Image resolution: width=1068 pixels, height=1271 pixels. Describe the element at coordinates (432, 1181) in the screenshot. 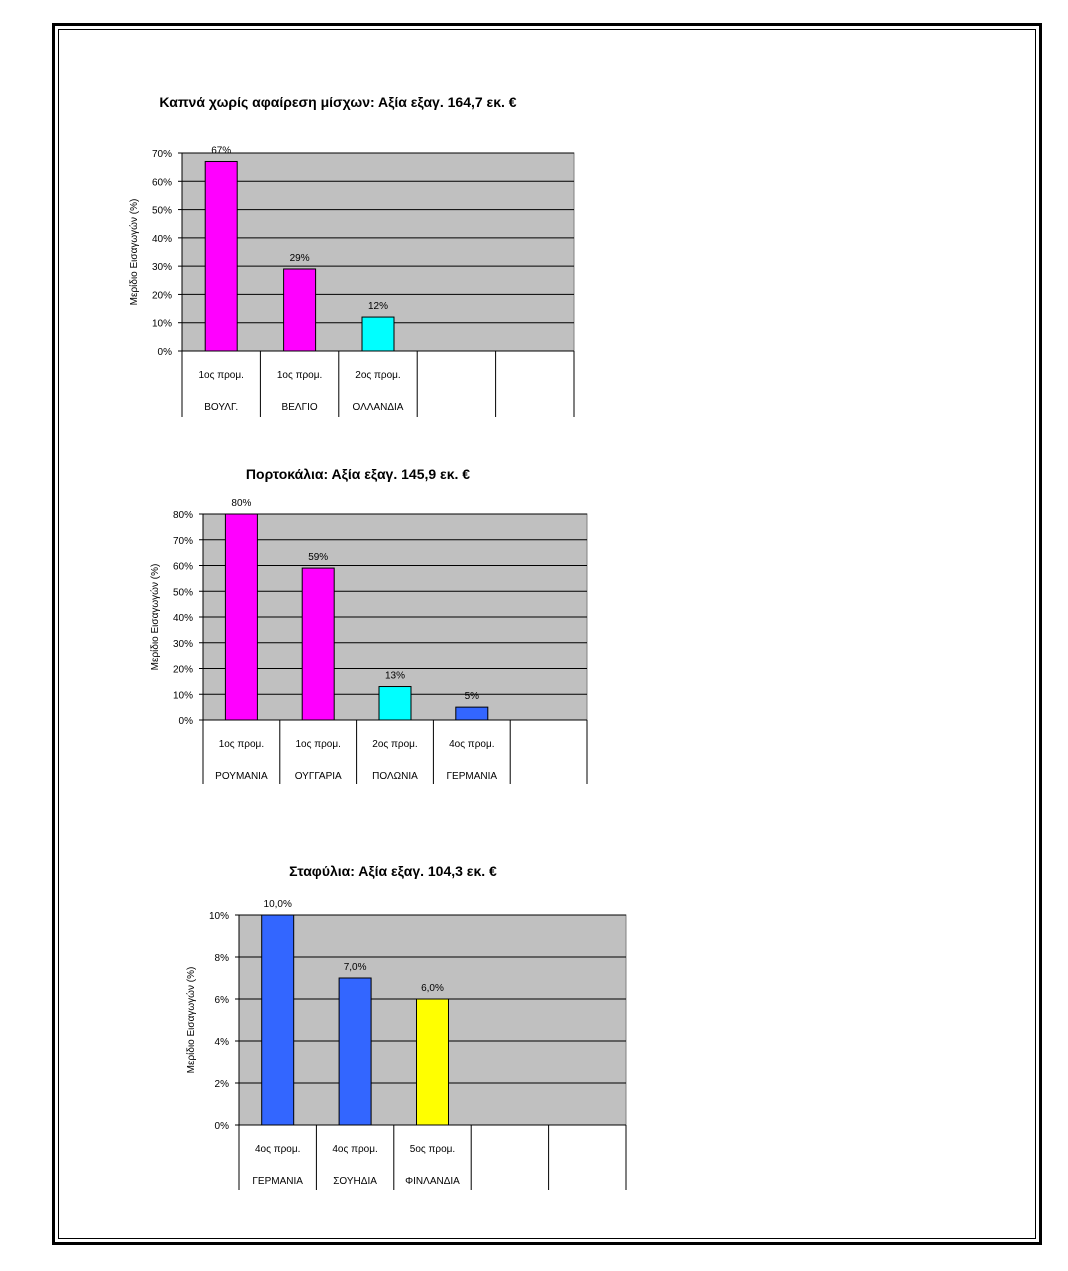

I see `category-country-label: ΦΙΝΛΑΝΔΙΑ` at that location.